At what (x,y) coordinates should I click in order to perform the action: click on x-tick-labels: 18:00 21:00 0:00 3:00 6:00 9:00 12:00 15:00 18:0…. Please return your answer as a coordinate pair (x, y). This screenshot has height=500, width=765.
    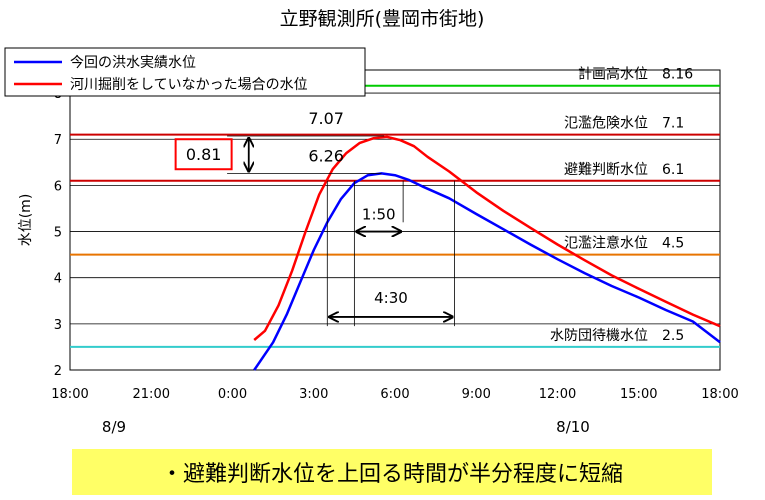
    Looking at the image, I should click on (394, 394).